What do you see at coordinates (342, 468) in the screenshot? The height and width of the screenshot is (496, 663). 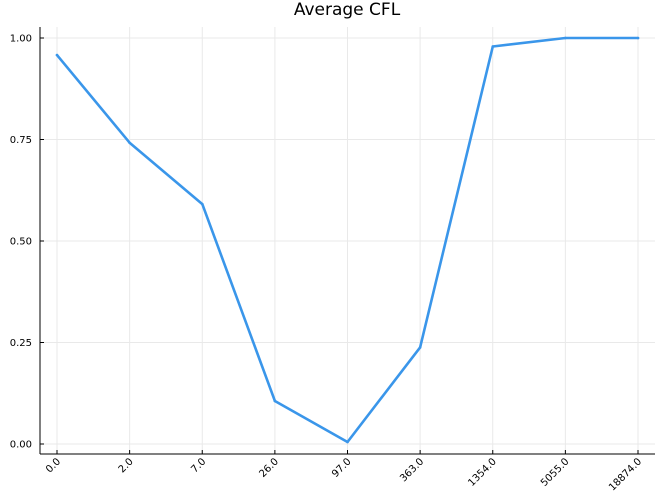 I see `x-tick-label: 97.0` at bounding box center [342, 468].